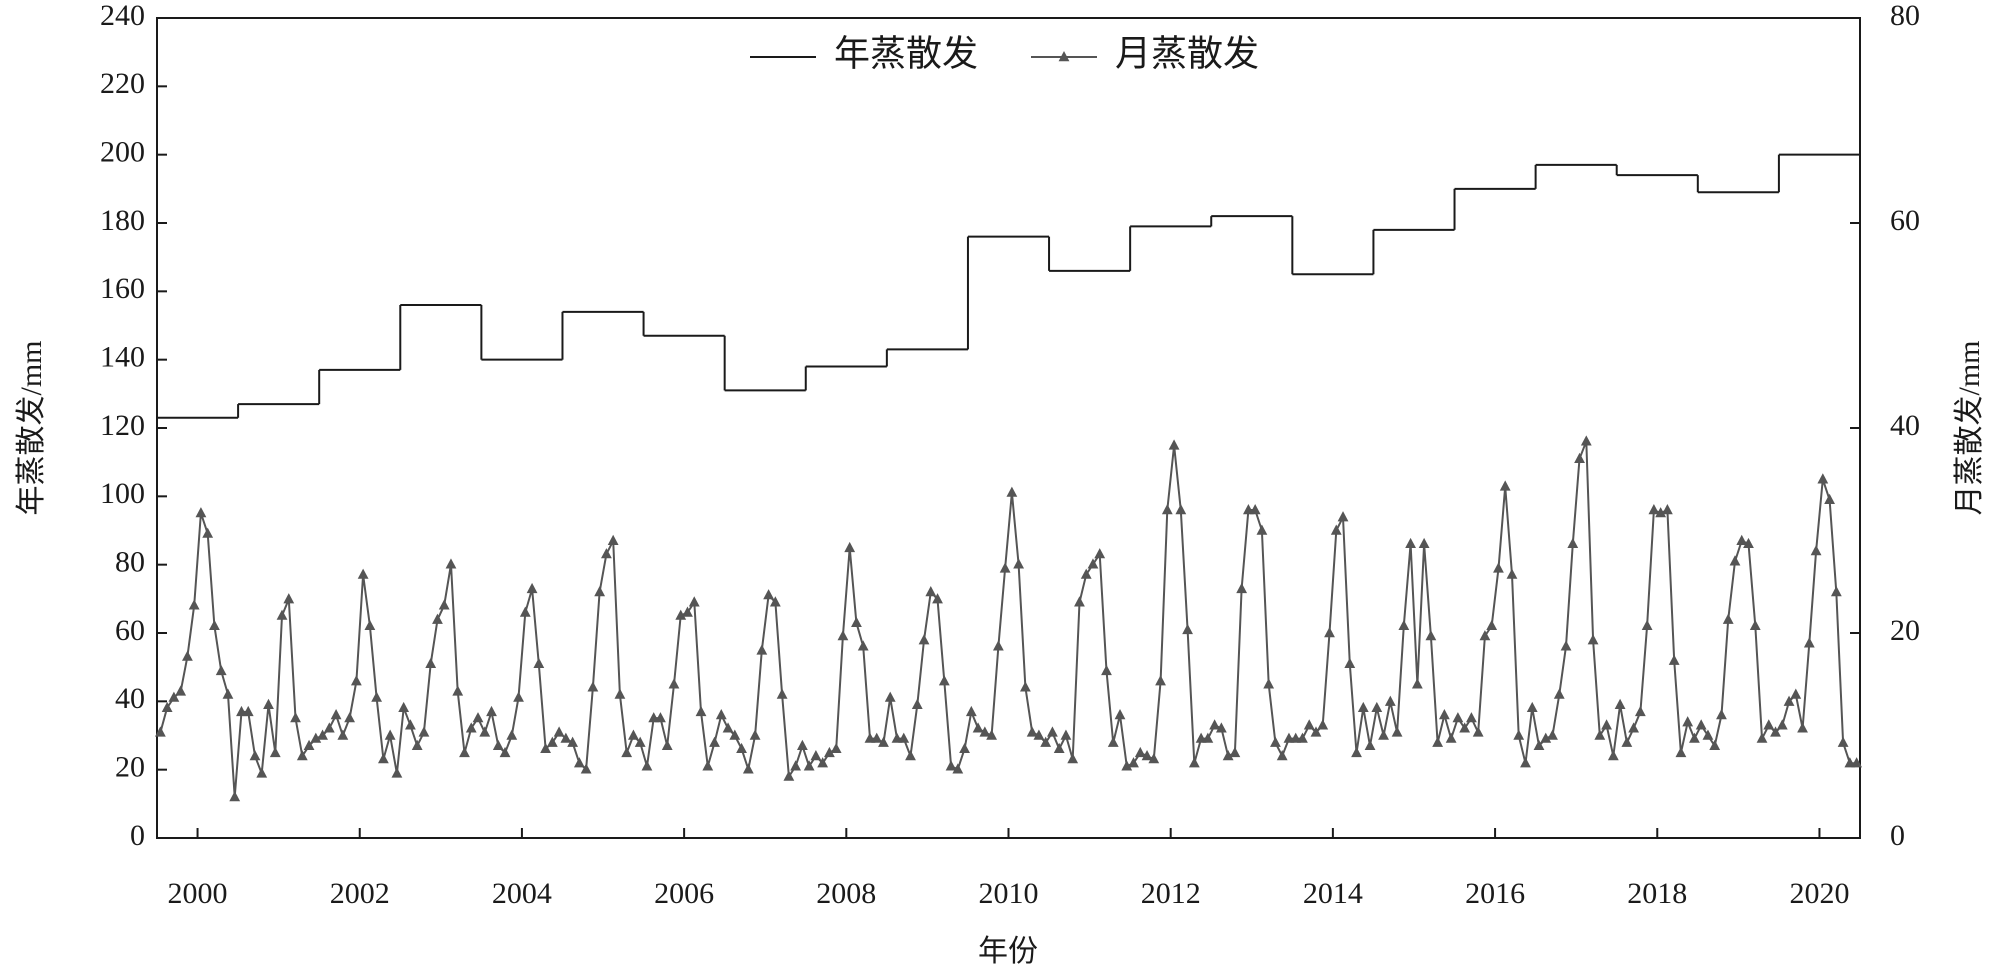  What do you see at coordinates (122, 357) in the screenshot?
I see `y-tick-label: 140` at bounding box center [122, 357].